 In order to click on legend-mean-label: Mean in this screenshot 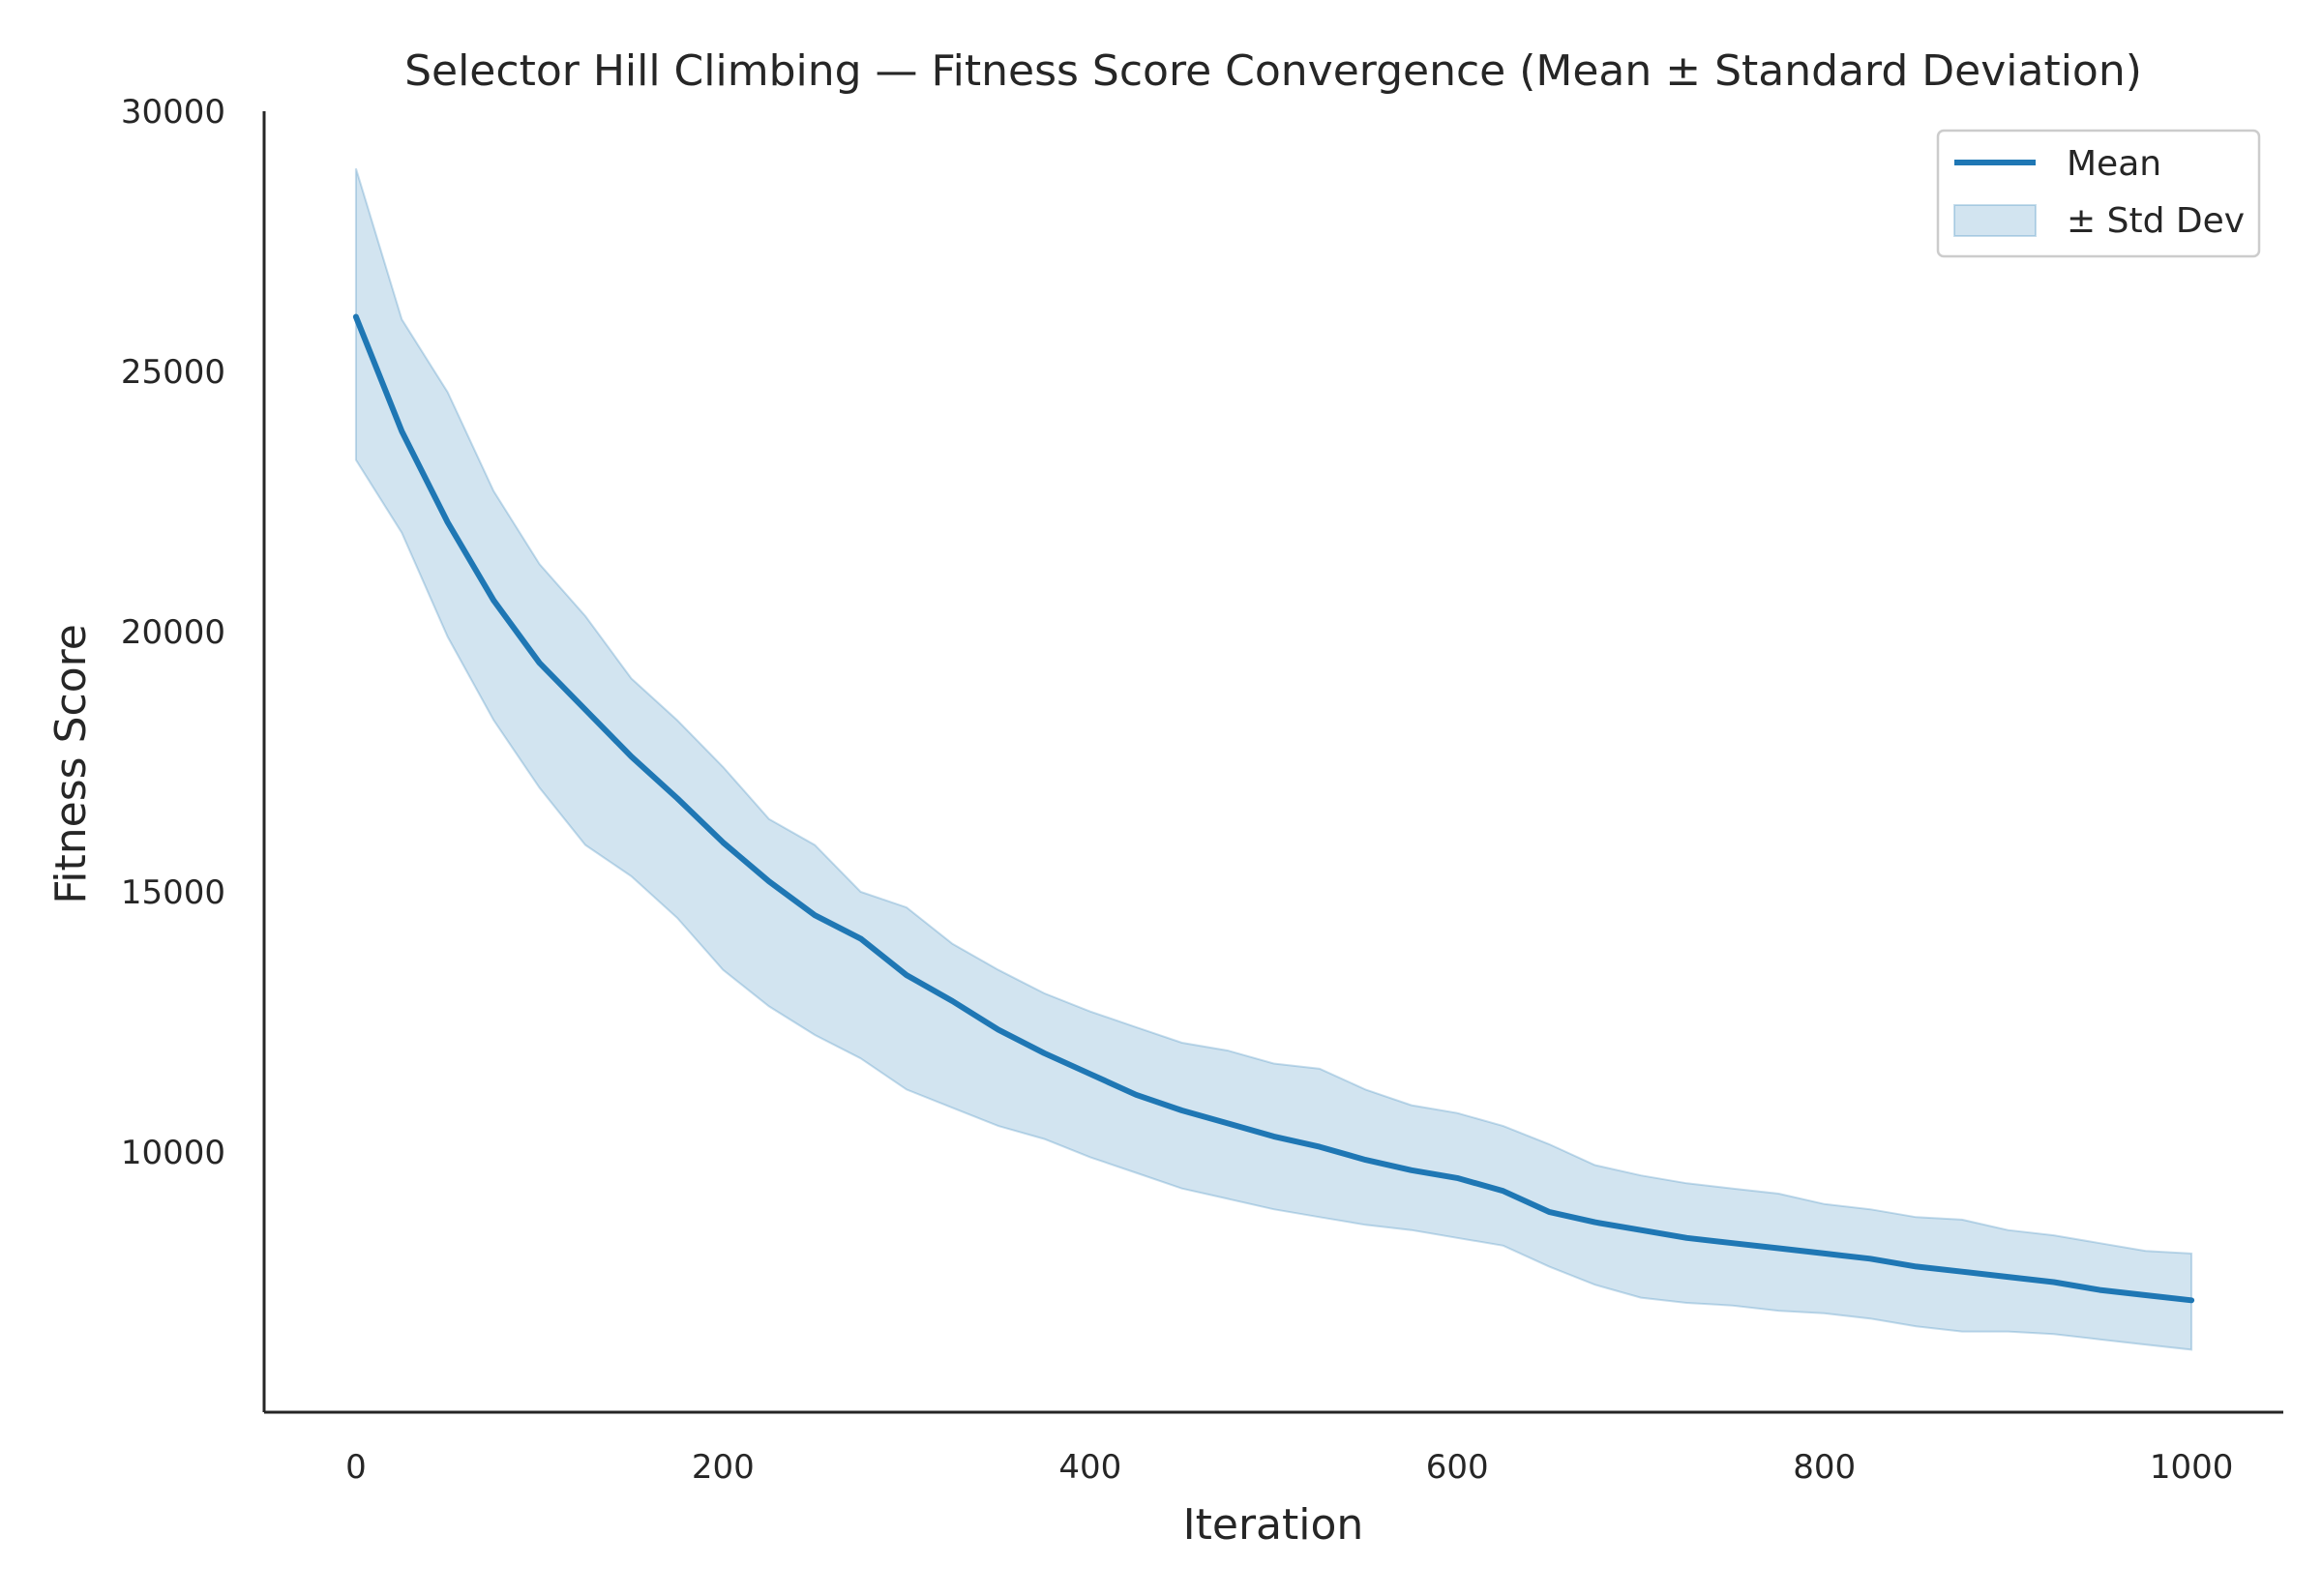, I will do `click(2114, 164)`.